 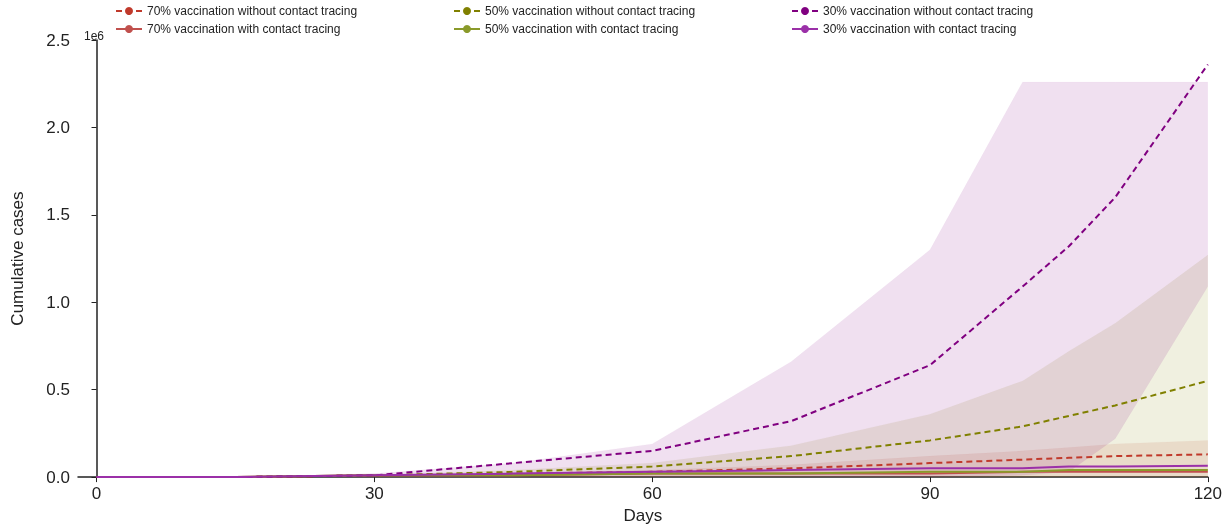 What do you see at coordinates (930, 494) in the screenshot?
I see `x-tick-label: 90` at bounding box center [930, 494].